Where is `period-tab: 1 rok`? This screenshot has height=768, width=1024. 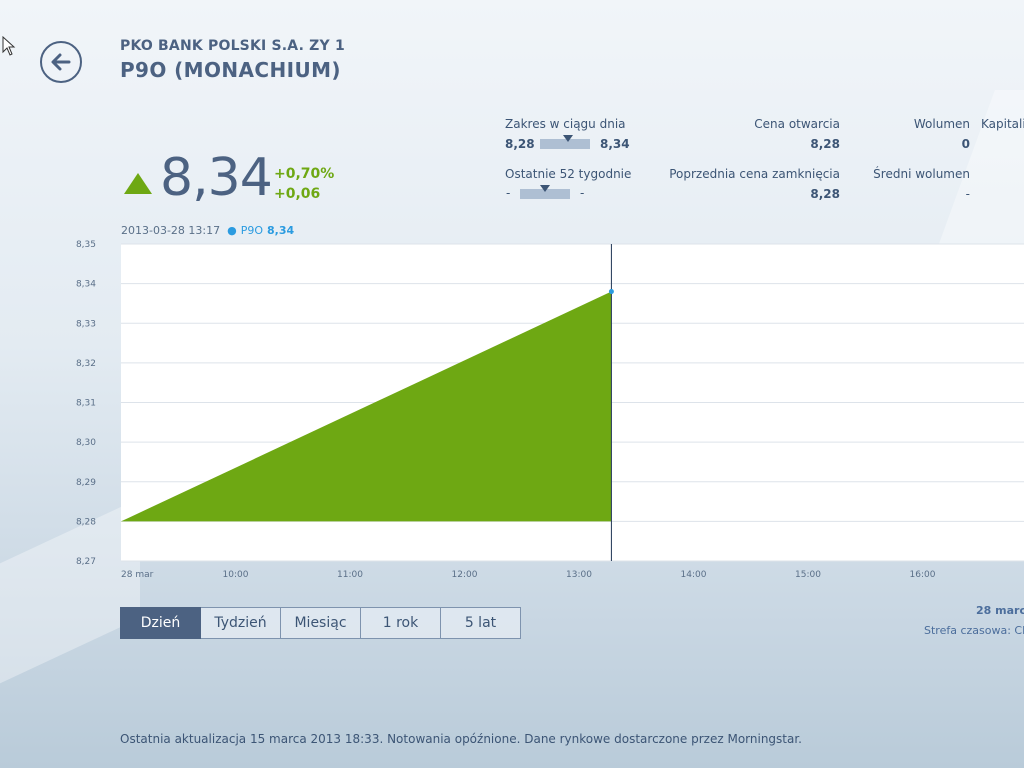
period-tab: 1 rok is located at coordinates (401, 623).